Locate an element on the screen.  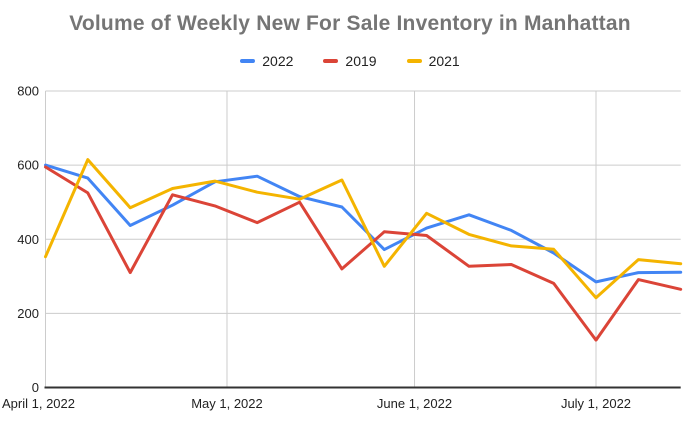
y-axis-tick-label: 0 is located at coordinates (35, 387).